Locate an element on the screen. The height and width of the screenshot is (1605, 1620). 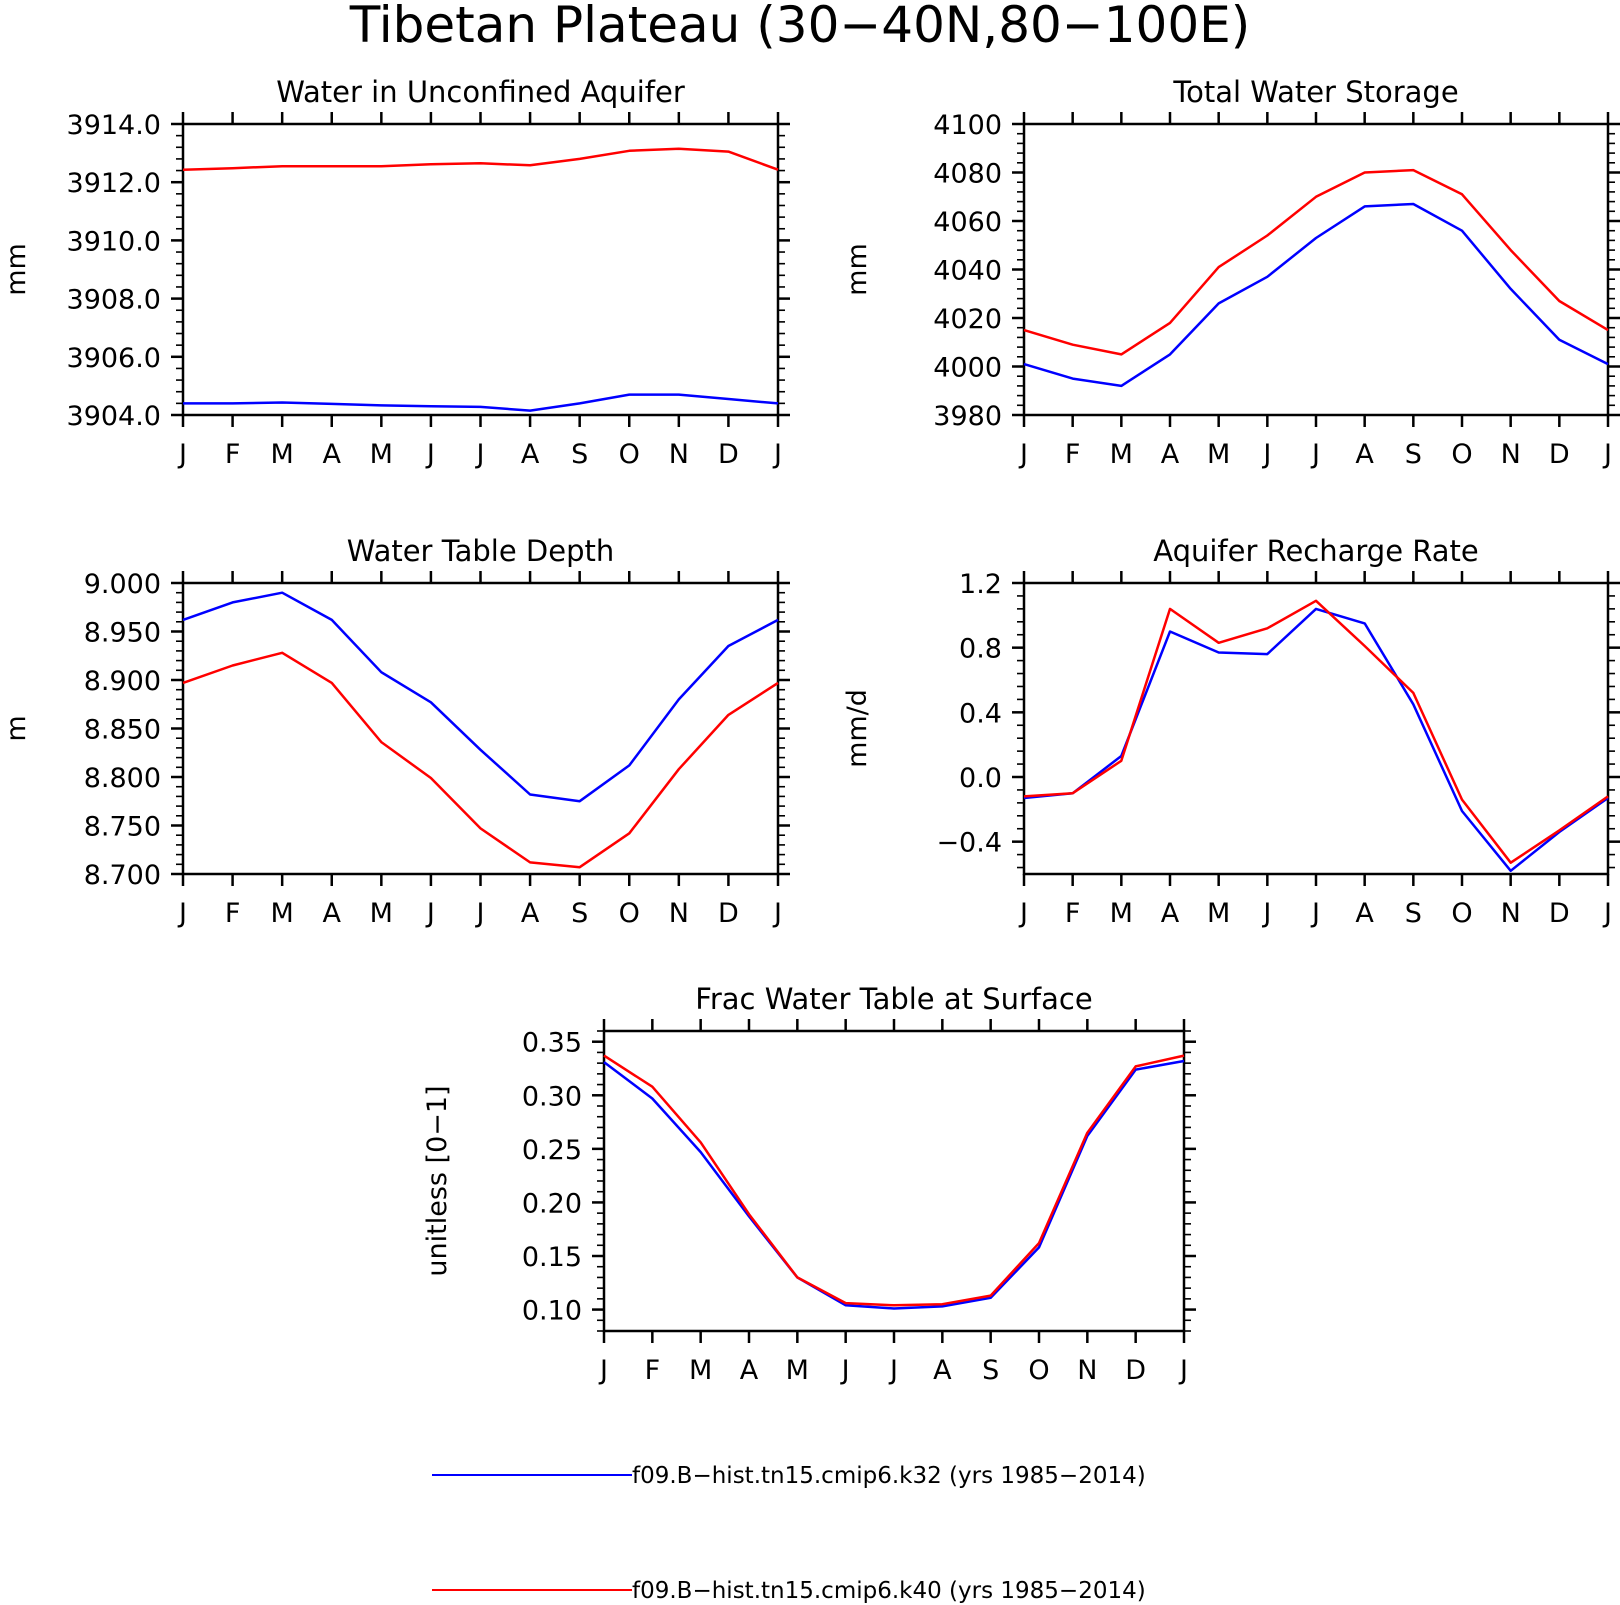
y-tick-label: 9.000 is located at coordinates (122, 584).